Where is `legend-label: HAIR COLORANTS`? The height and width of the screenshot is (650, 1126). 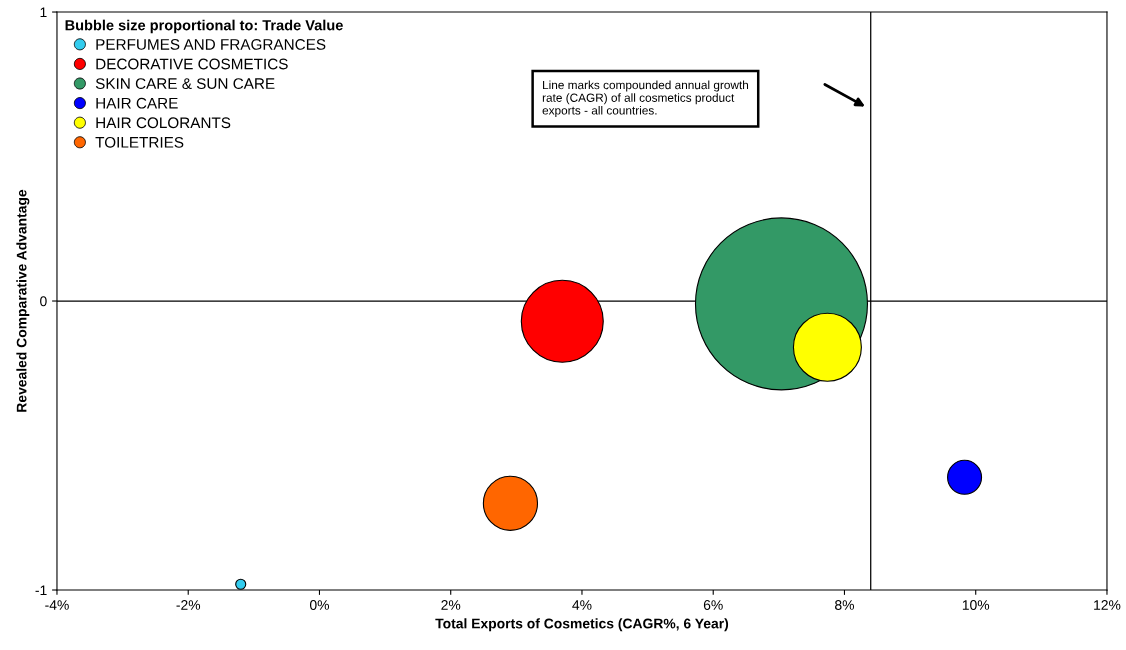
legend-label: HAIR COLORANTS is located at coordinates (163, 123).